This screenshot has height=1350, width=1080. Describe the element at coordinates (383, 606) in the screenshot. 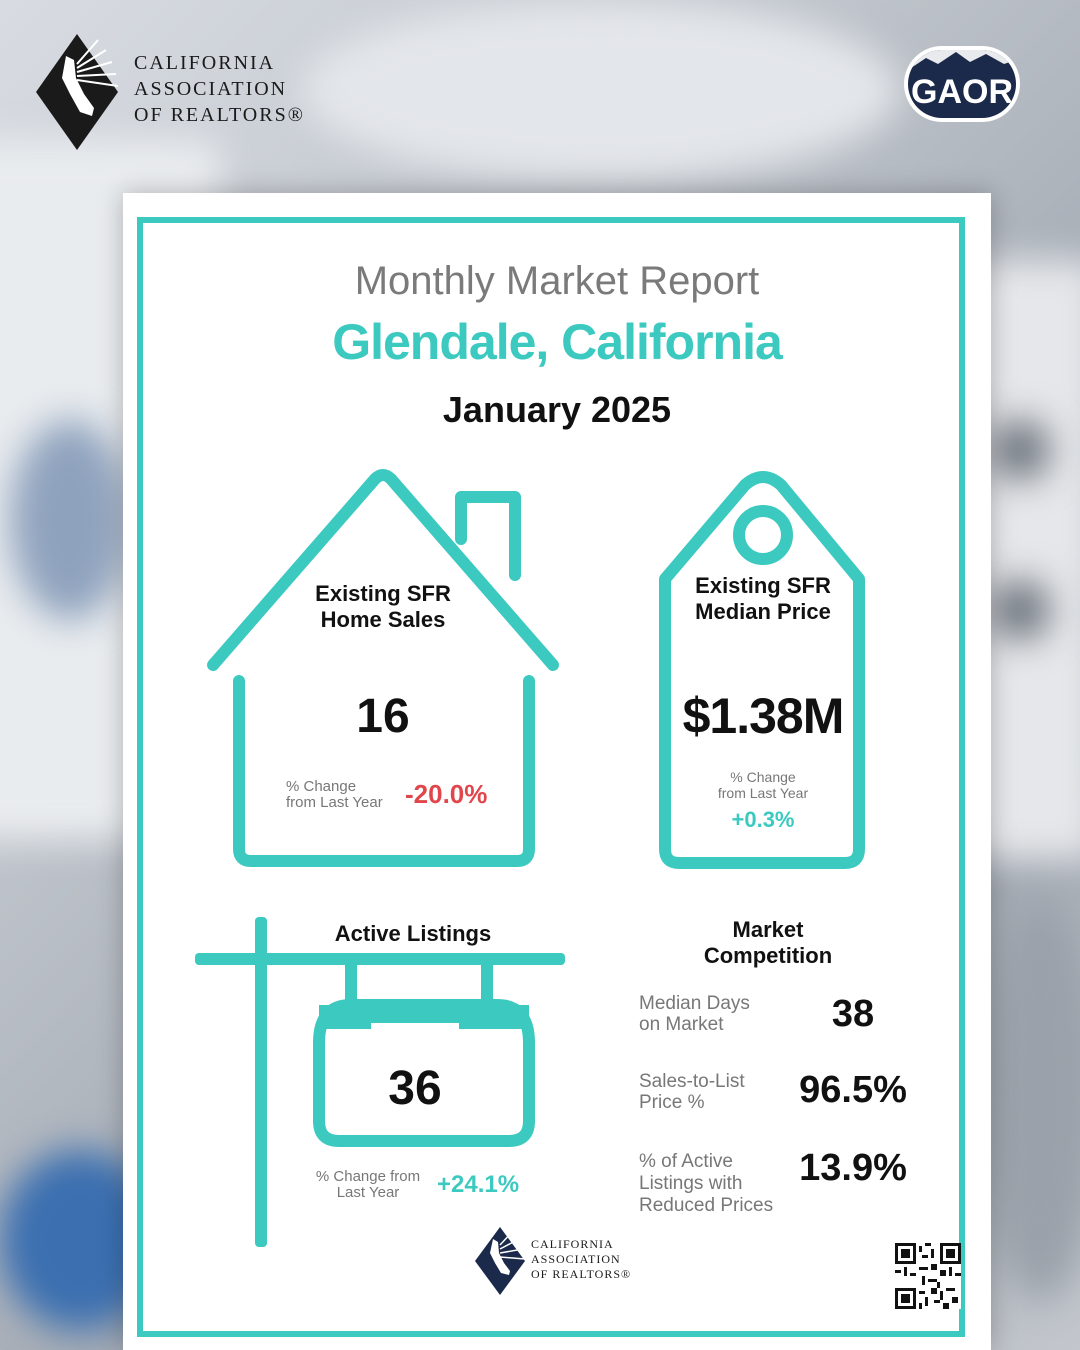

I see `home-sales-label: Existing SFR Home Sales` at that location.